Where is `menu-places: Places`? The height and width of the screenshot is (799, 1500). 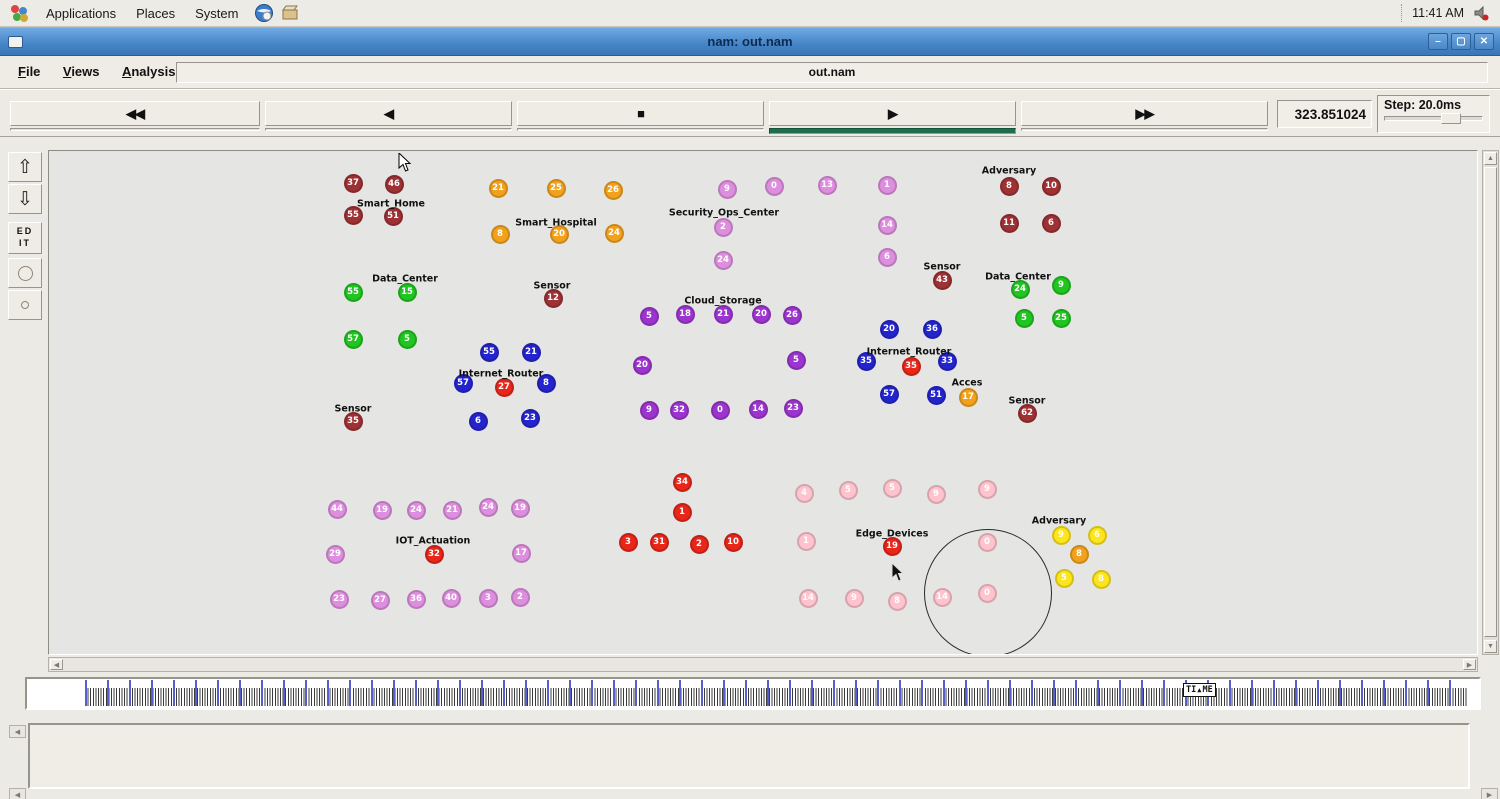
menu-places: Places is located at coordinates (156, 13).